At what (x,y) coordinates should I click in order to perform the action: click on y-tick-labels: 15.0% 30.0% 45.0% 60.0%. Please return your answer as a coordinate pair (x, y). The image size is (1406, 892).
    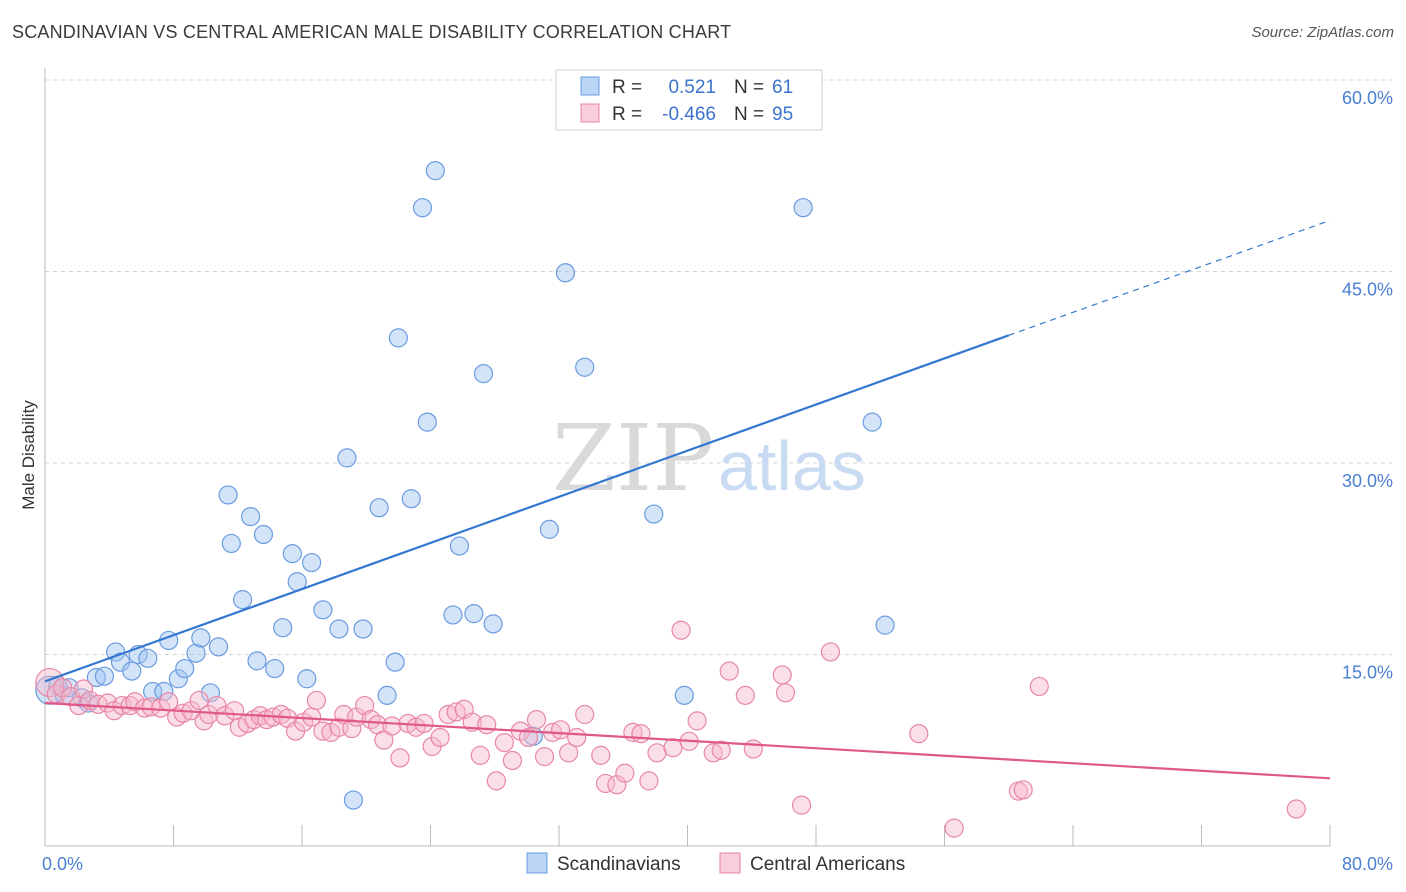
    Looking at the image, I should click on (1367, 385).